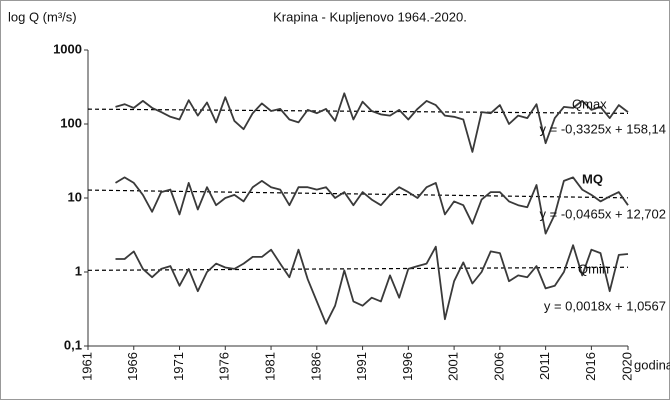  I want to click on x-tick-label: 1976, so click(224, 366).